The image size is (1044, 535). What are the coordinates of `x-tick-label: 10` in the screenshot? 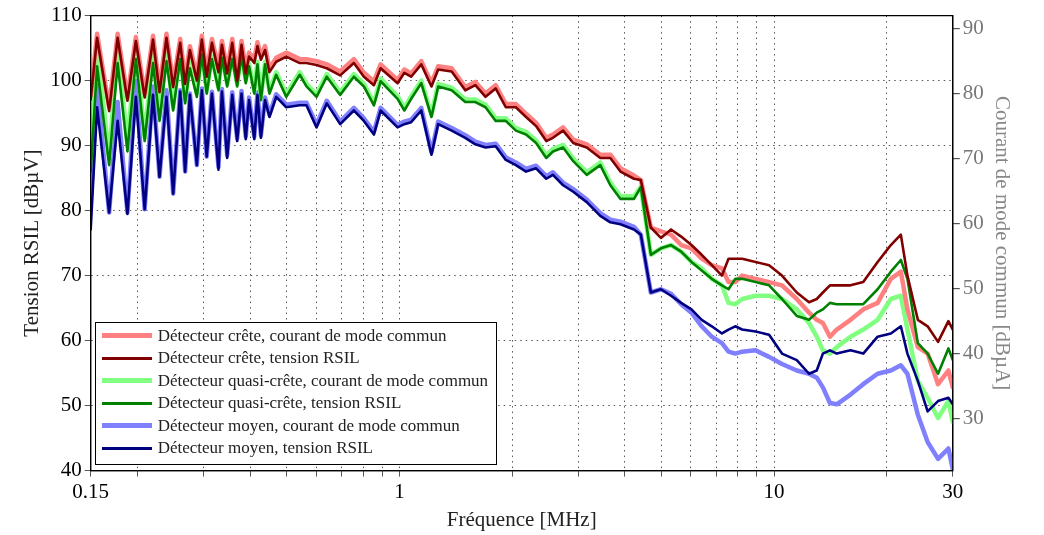 It's located at (774, 490).